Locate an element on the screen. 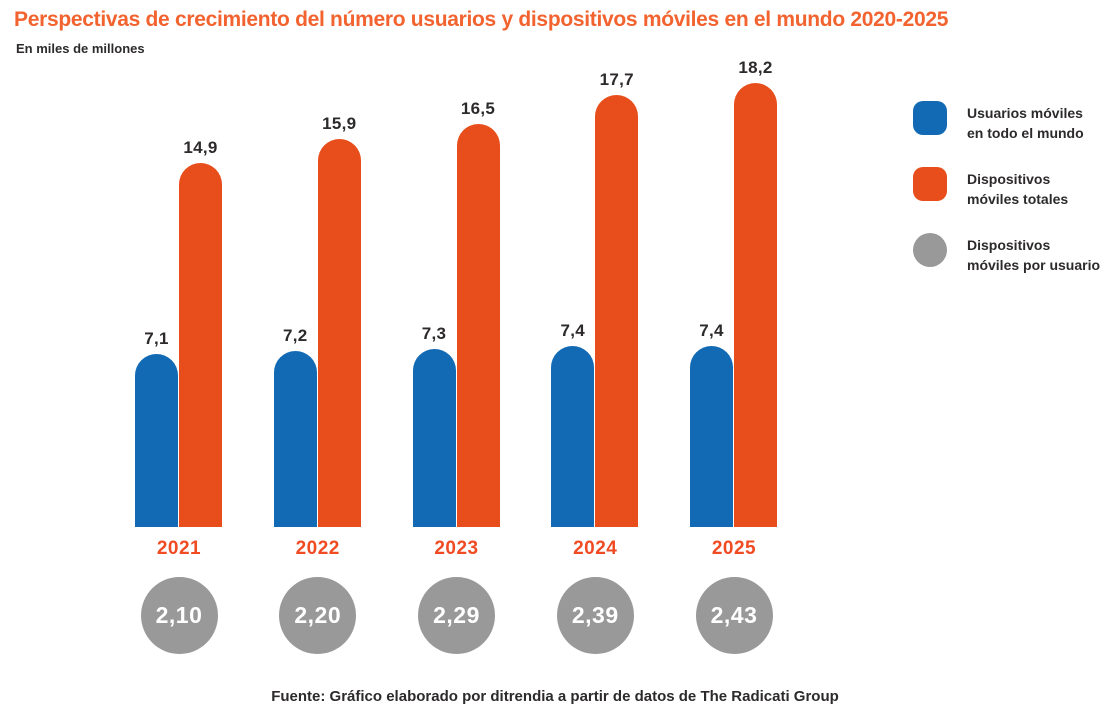  ratio-value: 2,10 is located at coordinates (179, 615).